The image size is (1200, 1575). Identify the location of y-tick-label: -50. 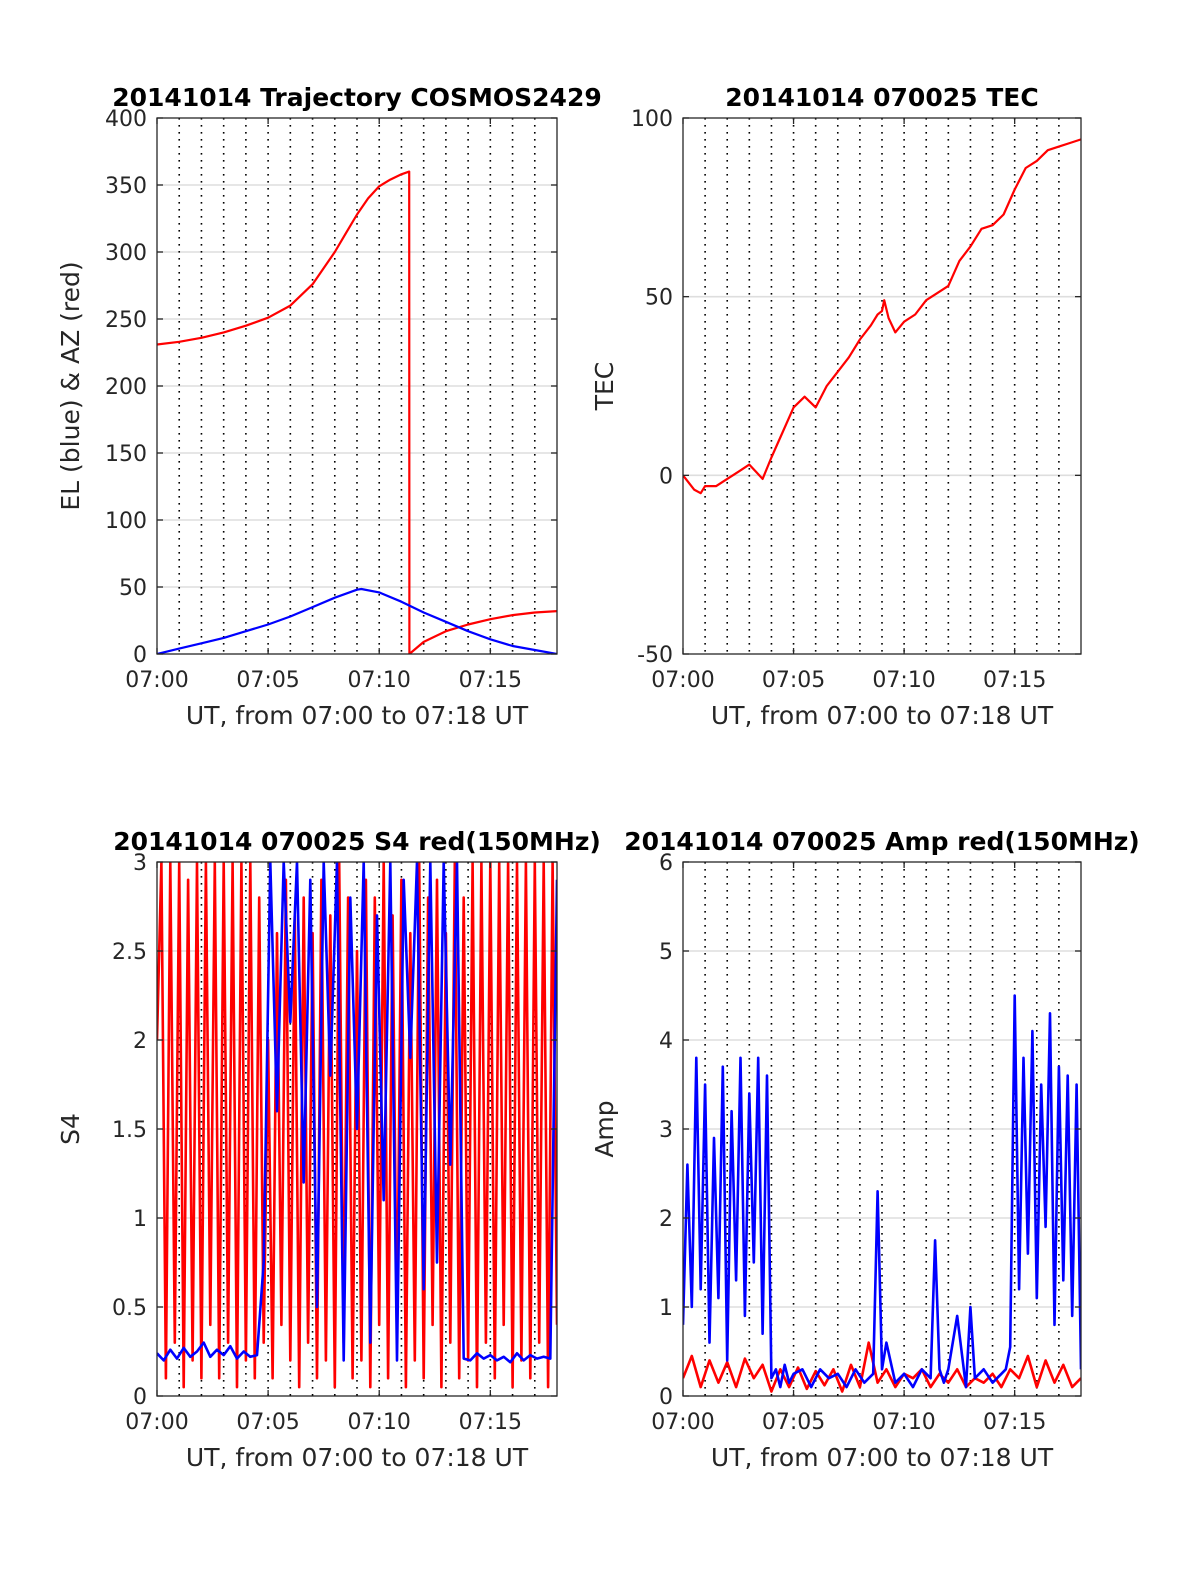
(655, 655).